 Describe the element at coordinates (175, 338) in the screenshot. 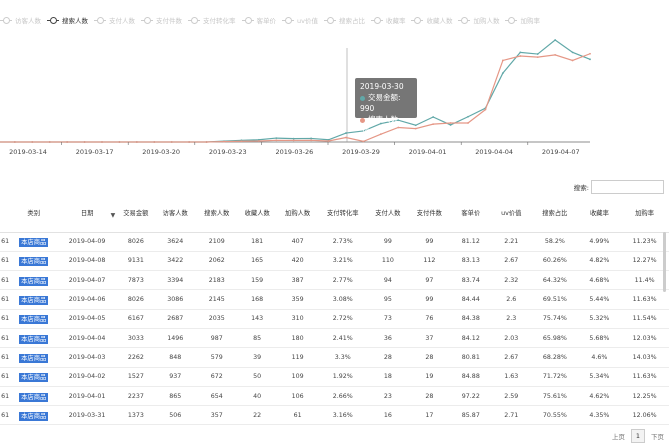

I see `table-cell: 1496` at that location.